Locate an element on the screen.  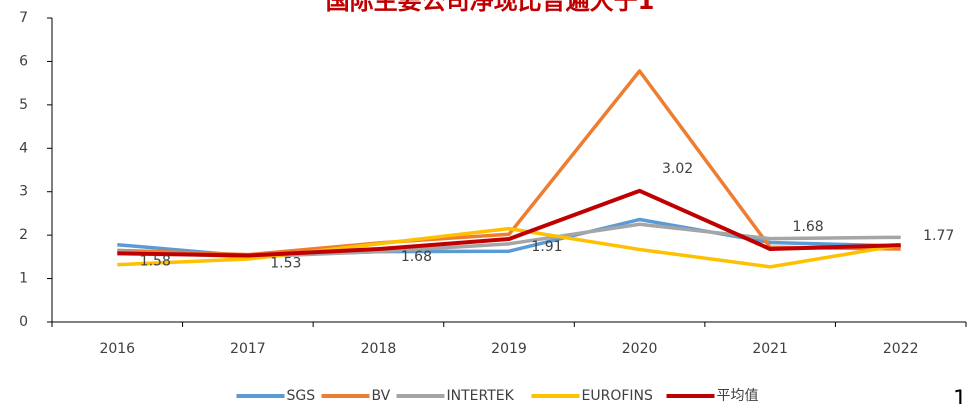
x-tick-label: 2017 is located at coordinates (248, 349).